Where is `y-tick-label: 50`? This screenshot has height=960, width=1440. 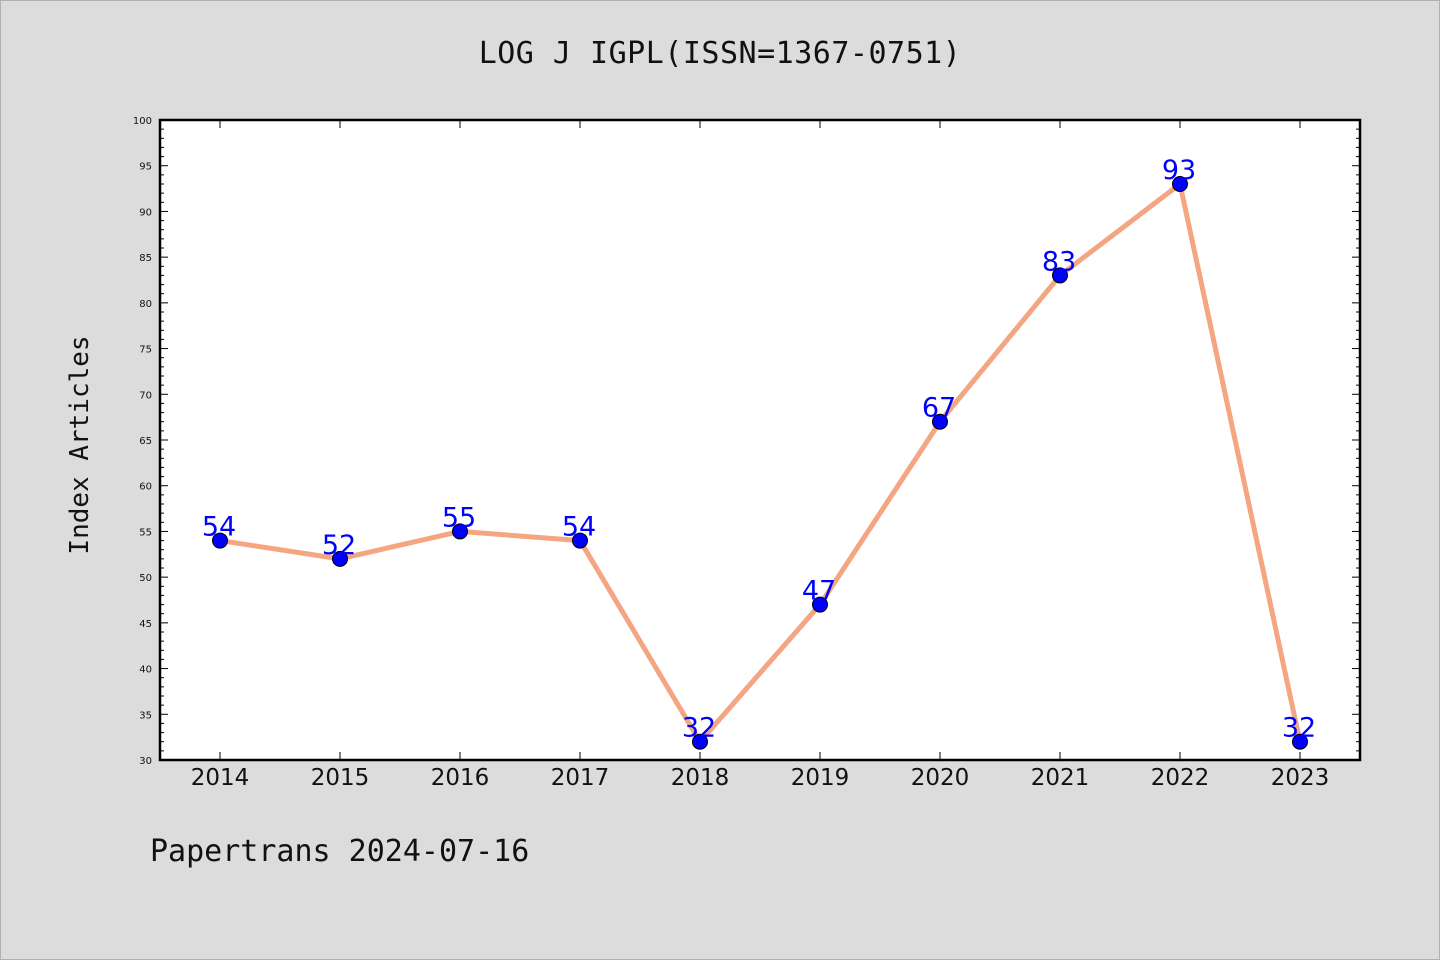
y-tick-label: 50 is located at coordinates (145, 578).